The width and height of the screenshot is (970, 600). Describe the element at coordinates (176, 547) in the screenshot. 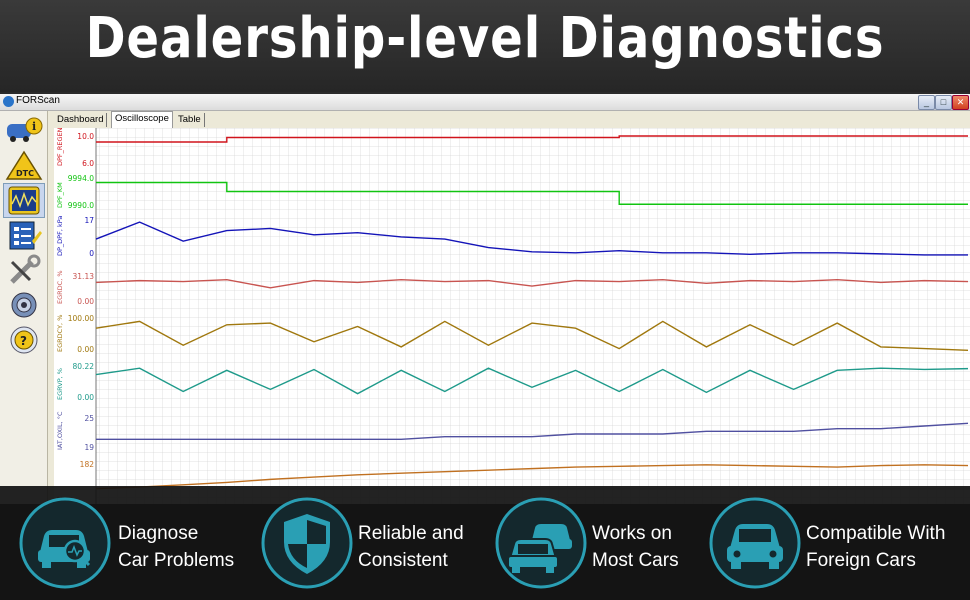

I see `feature-diagnose-text: Diagnose Car Problems` at that location.